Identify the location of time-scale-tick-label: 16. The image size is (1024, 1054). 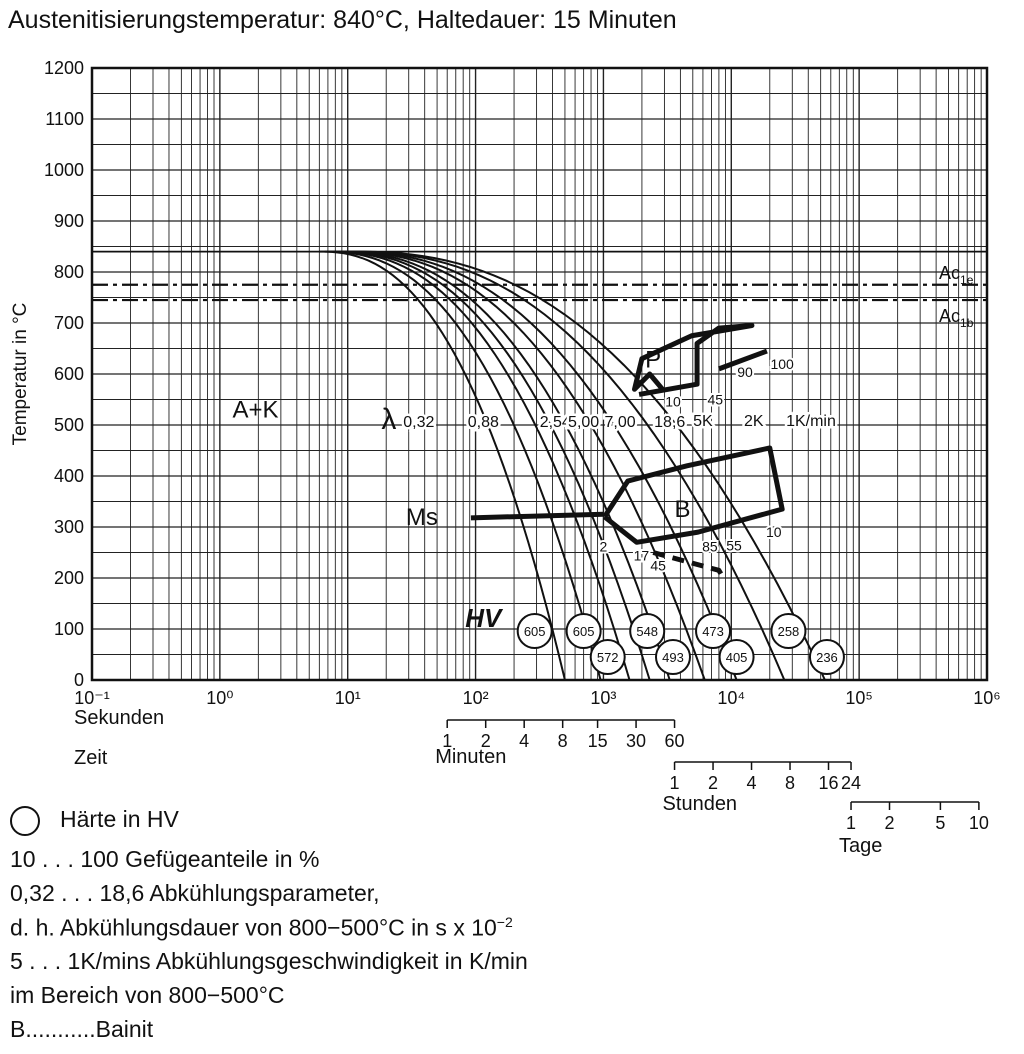
(828, 783).